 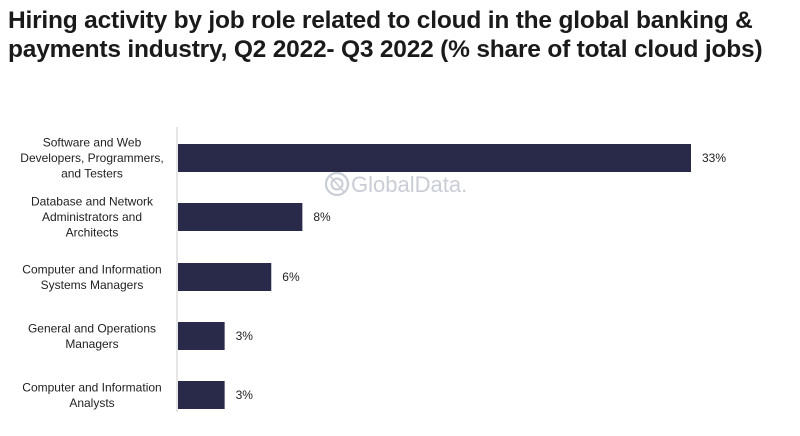 What do you see at coordinates (91, 403) in the screenshot?
I see `category-label-line: Analysts` at bounding box center [91, 403].